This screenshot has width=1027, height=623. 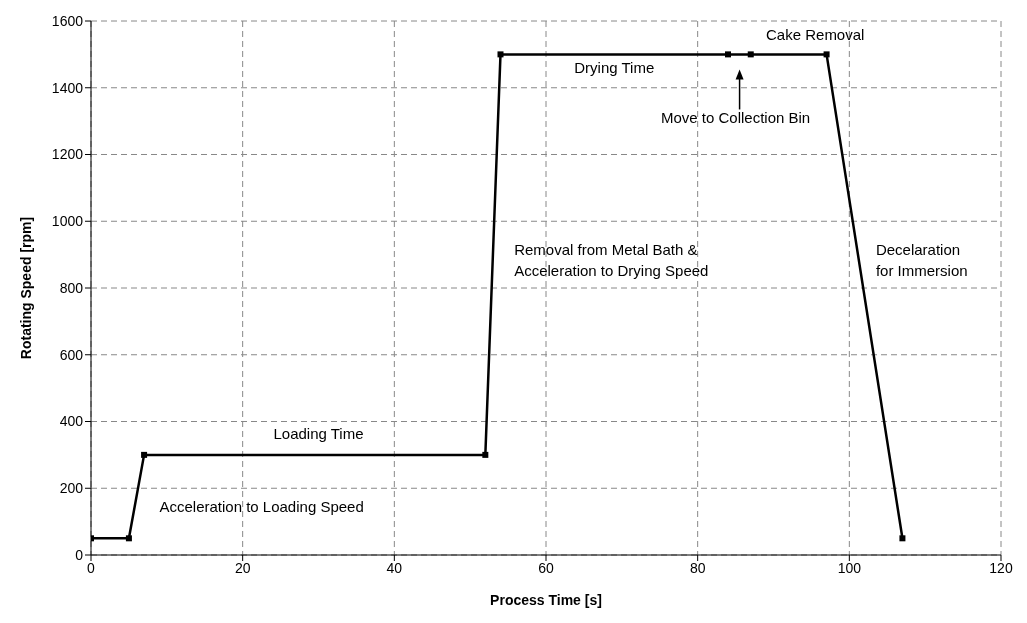 What do you see at coordinates (318, 433) in the screenshot?
I see `annotation: Loading Time` at bounding box center [318, 433].